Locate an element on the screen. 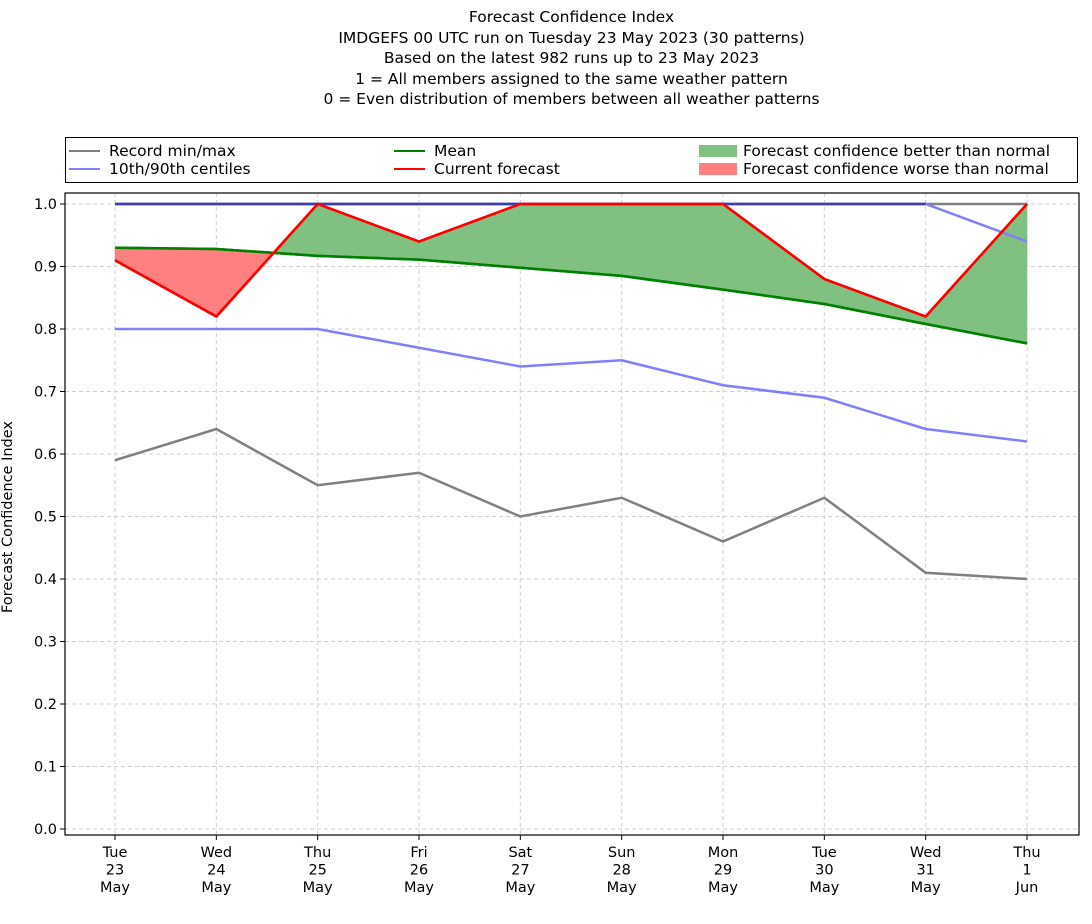 The width and height of the screenshot is (1092, 924). x-tick-date: 23 is located at coordinates (115, 871).